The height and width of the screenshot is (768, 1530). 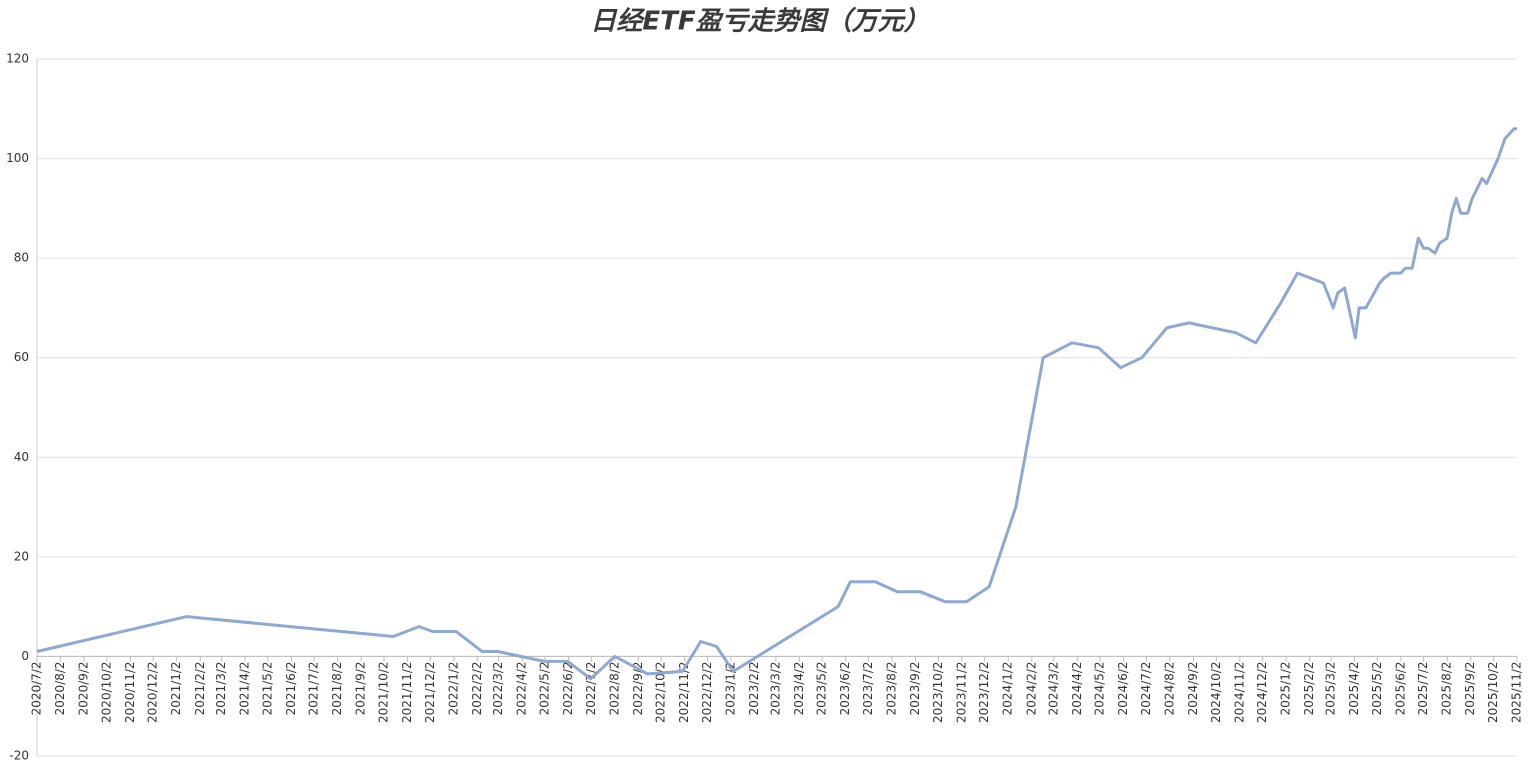 What do you see at coordinates (661, 692) in the screenshot?
I see `x-tick-label: 2022/10/2` at bounding box center [661, 692].